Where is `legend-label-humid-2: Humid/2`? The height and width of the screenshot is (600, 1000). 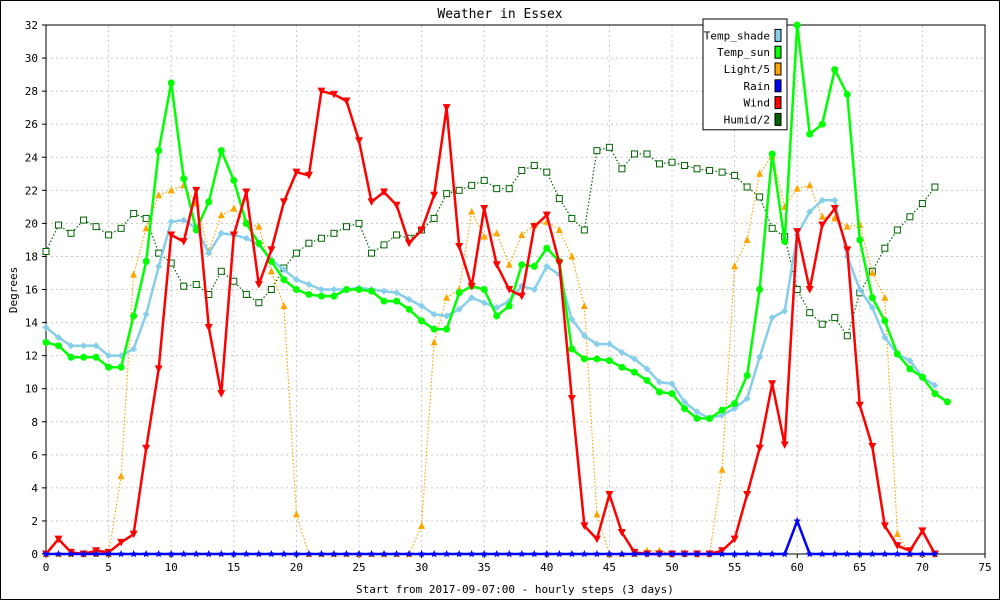 legend-label-humid-2: Humid/2 is located at coordinates (747, 119).